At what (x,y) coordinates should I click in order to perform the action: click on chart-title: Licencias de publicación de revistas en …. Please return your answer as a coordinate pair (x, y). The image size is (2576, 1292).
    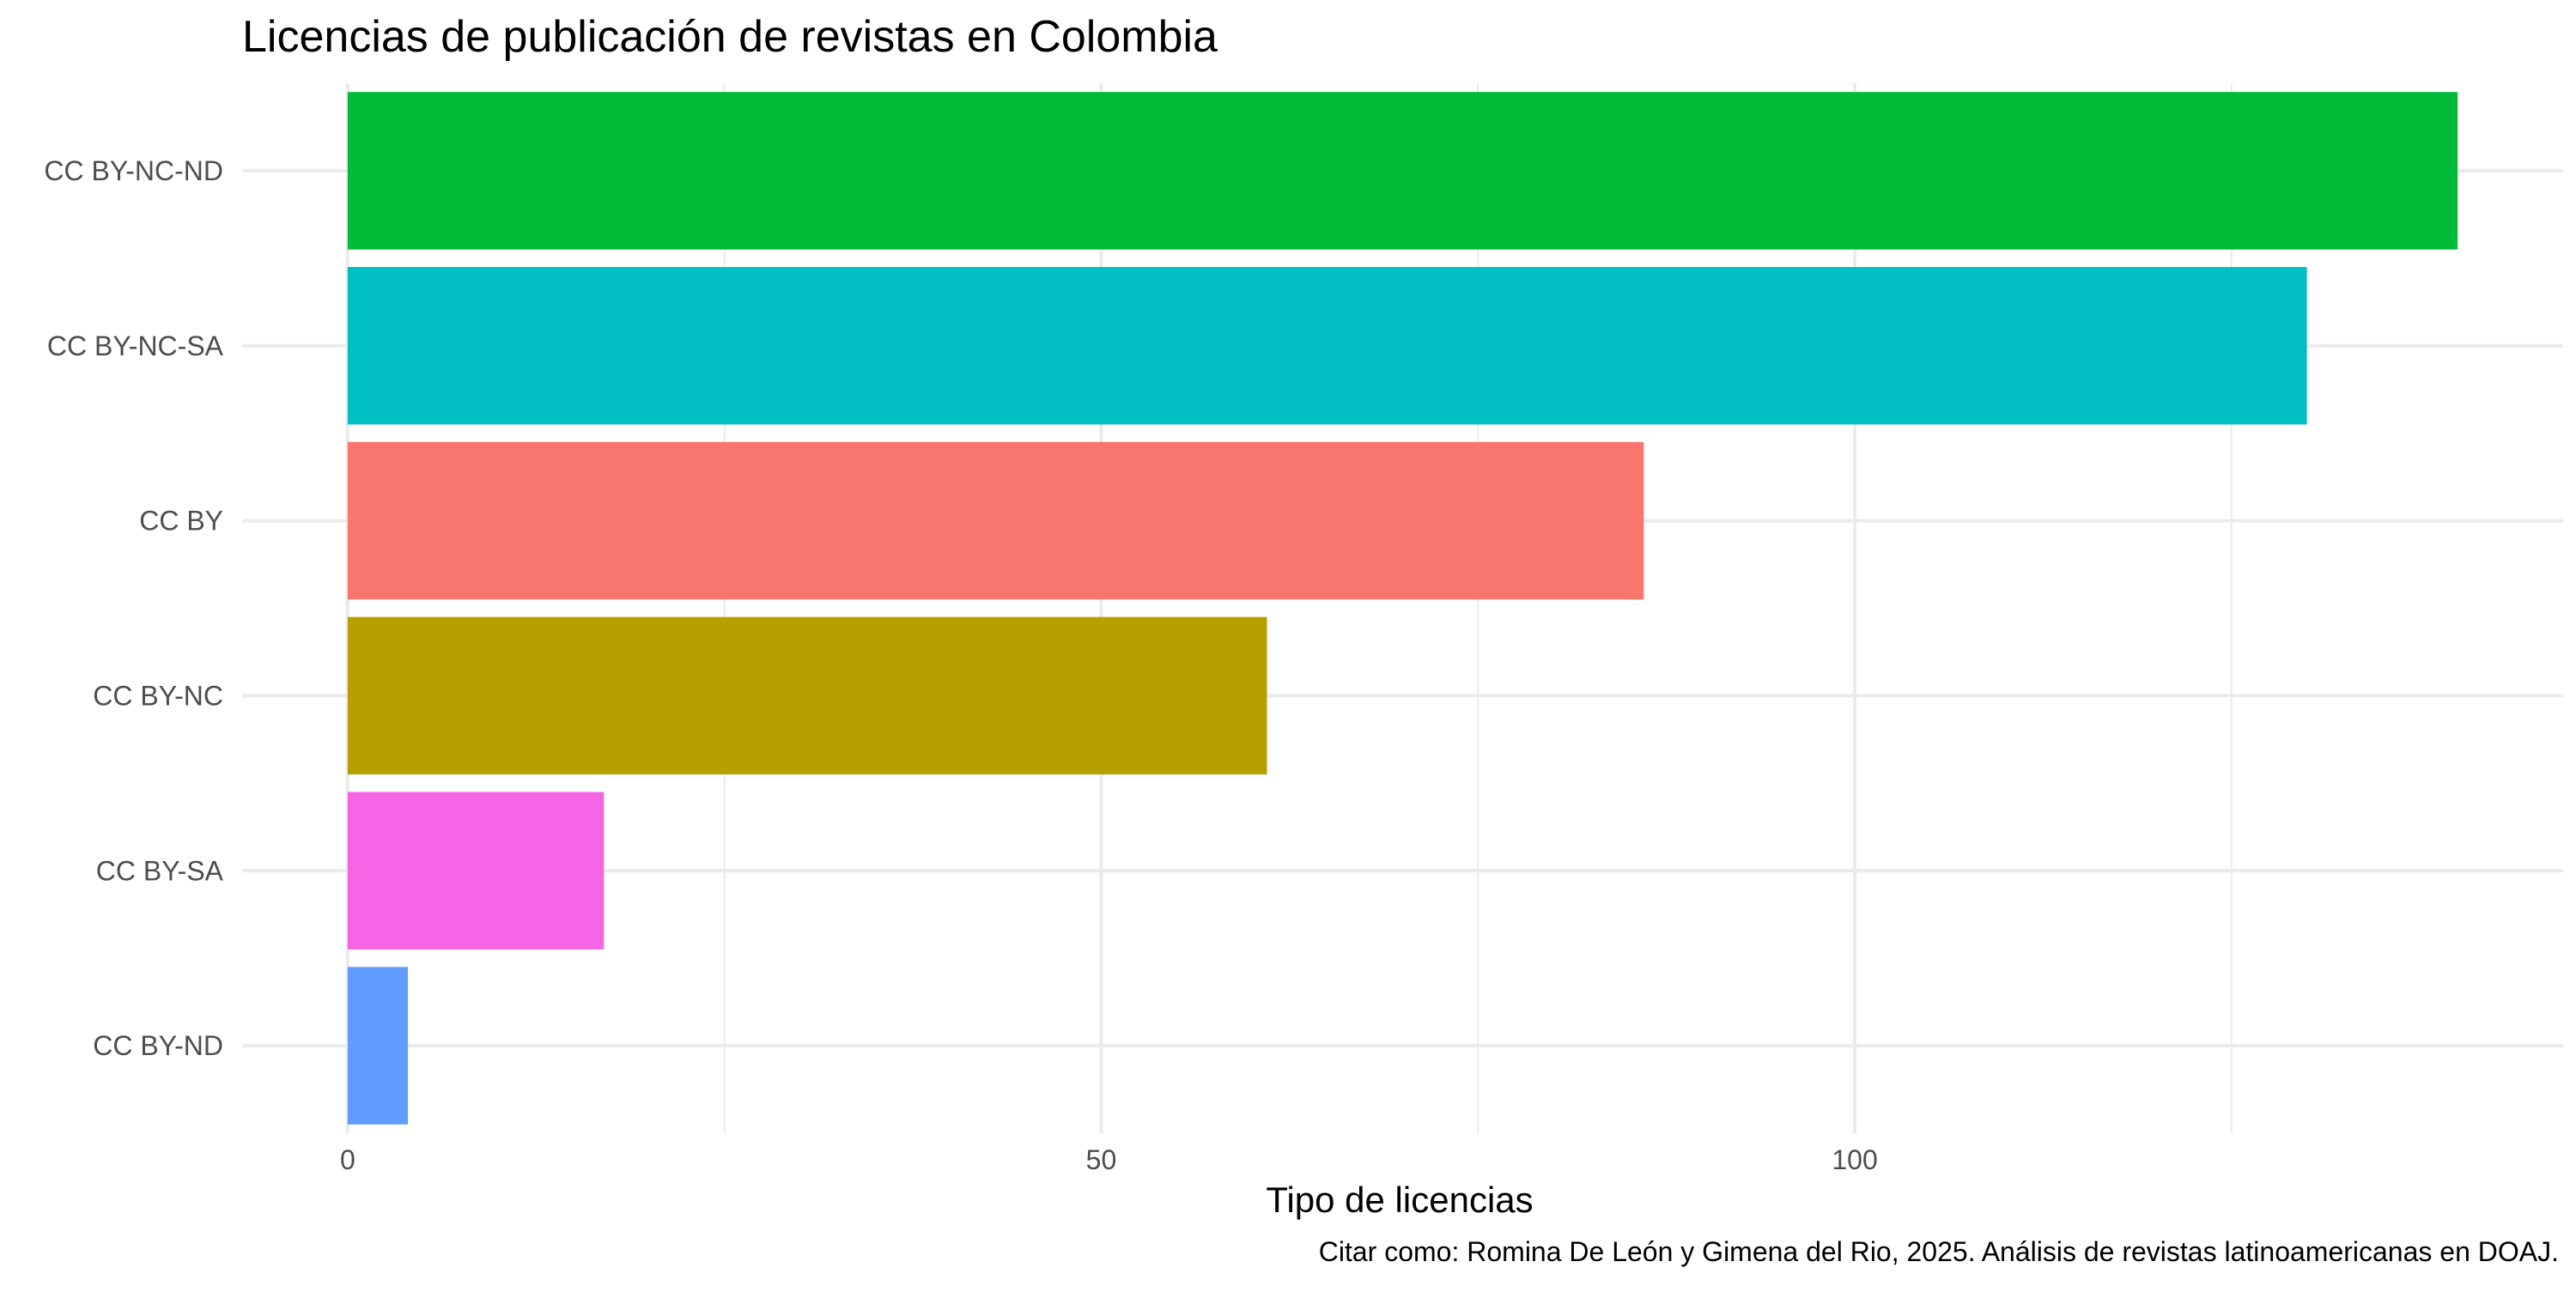
    Looking at the image, I should click on (730, 37).